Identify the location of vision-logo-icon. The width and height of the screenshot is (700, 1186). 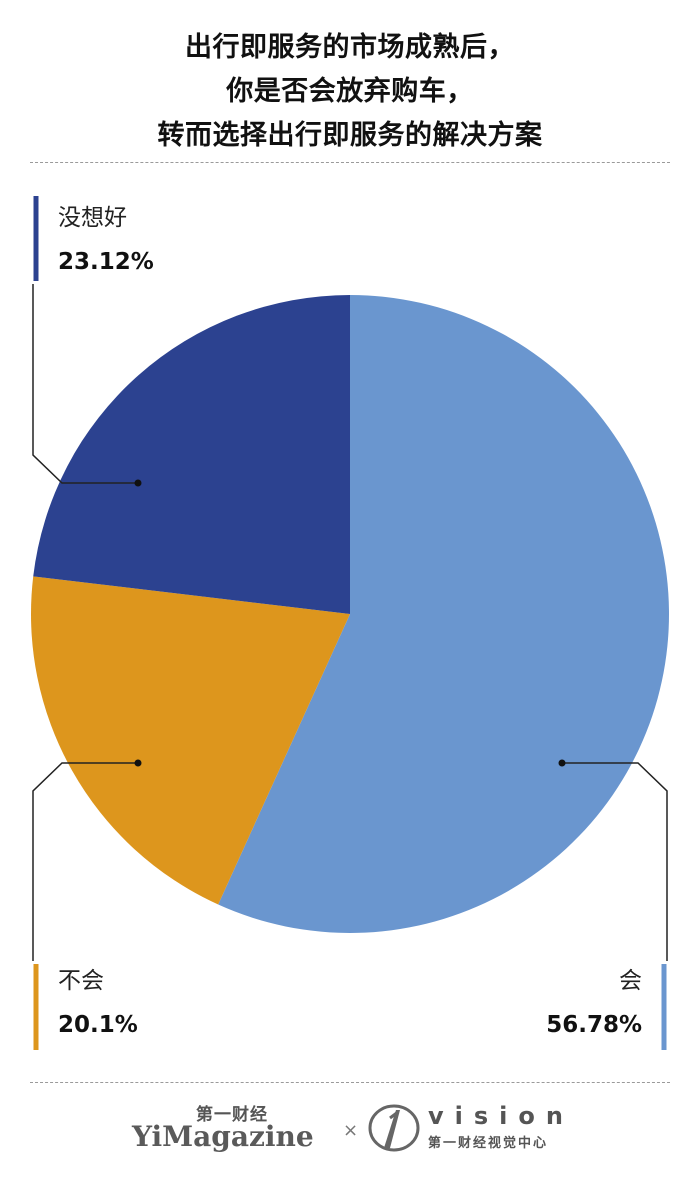
(394, 1128).